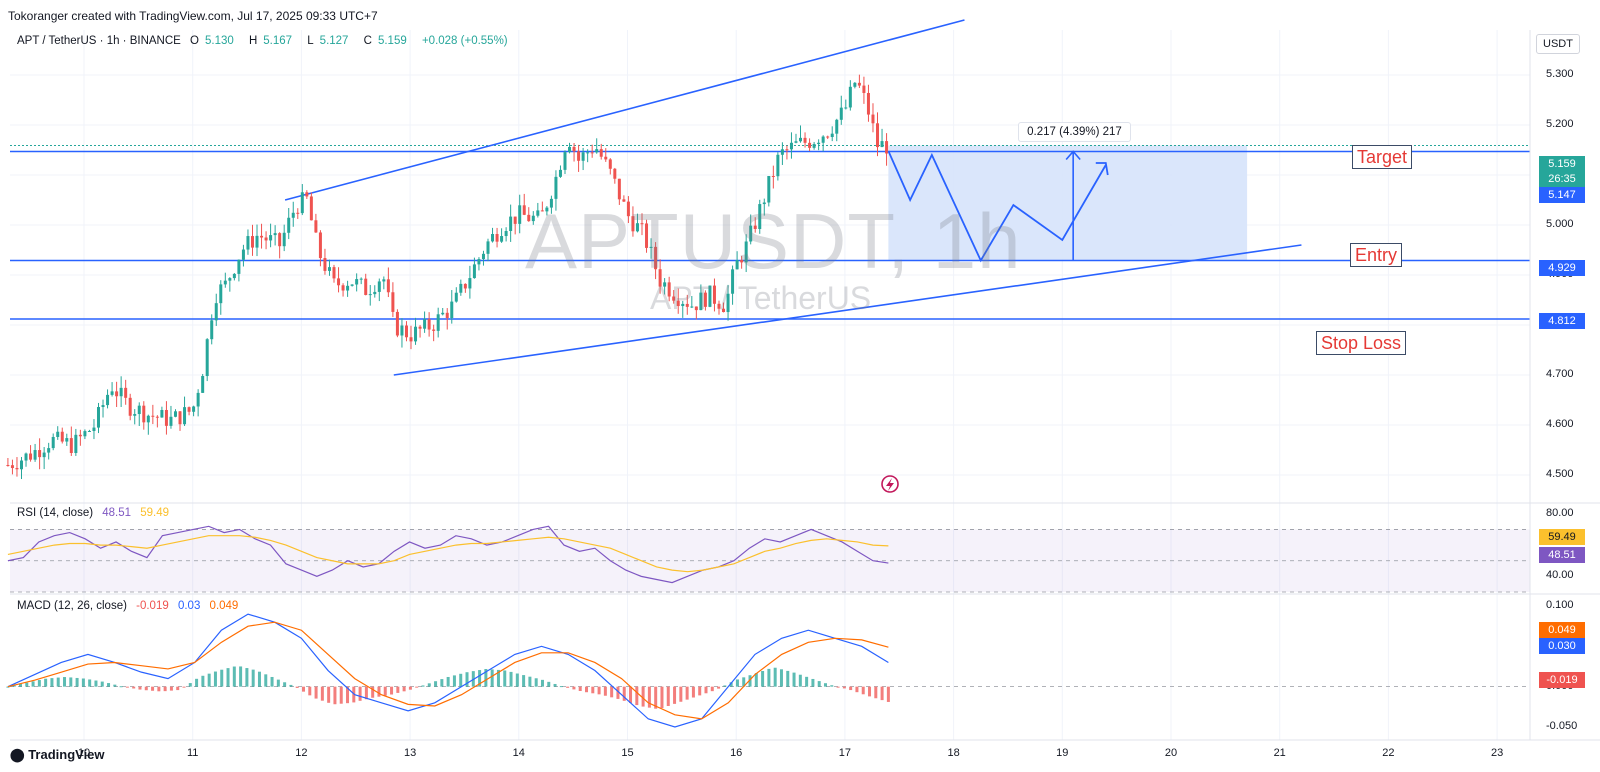 The height and width of the screenshot is (772, 1600). I want to click on tradingview-logo: ⬤ TradingView, so click(57, 755).